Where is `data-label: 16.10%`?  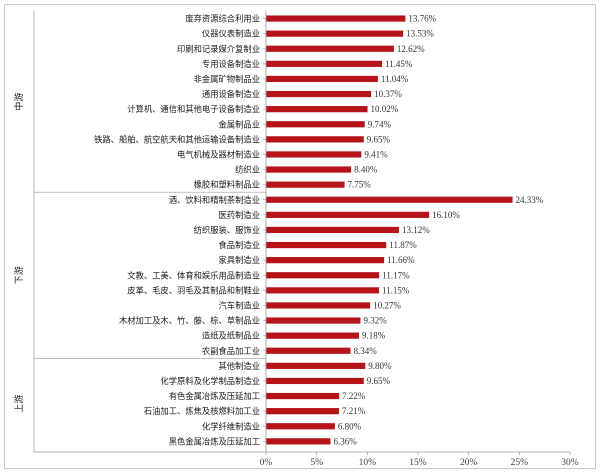
data-label: 16.10% is located at coordinates (446, 215).